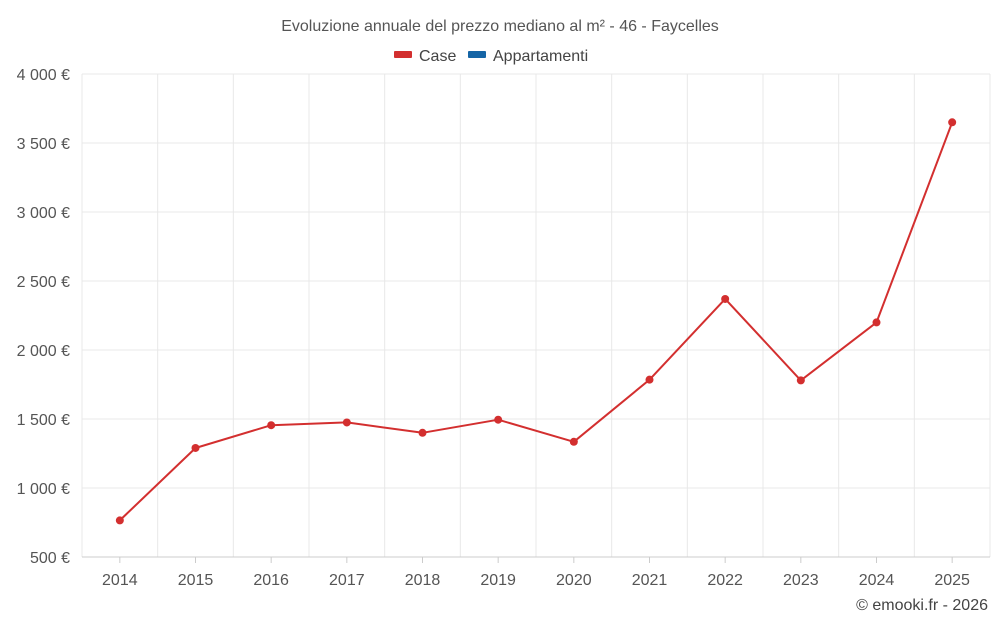  What do you see at coordinates (540, 56) in the screenshot?
I see `legend-label-appartamenti: Appartamenti` at bounding box center [540, 56].